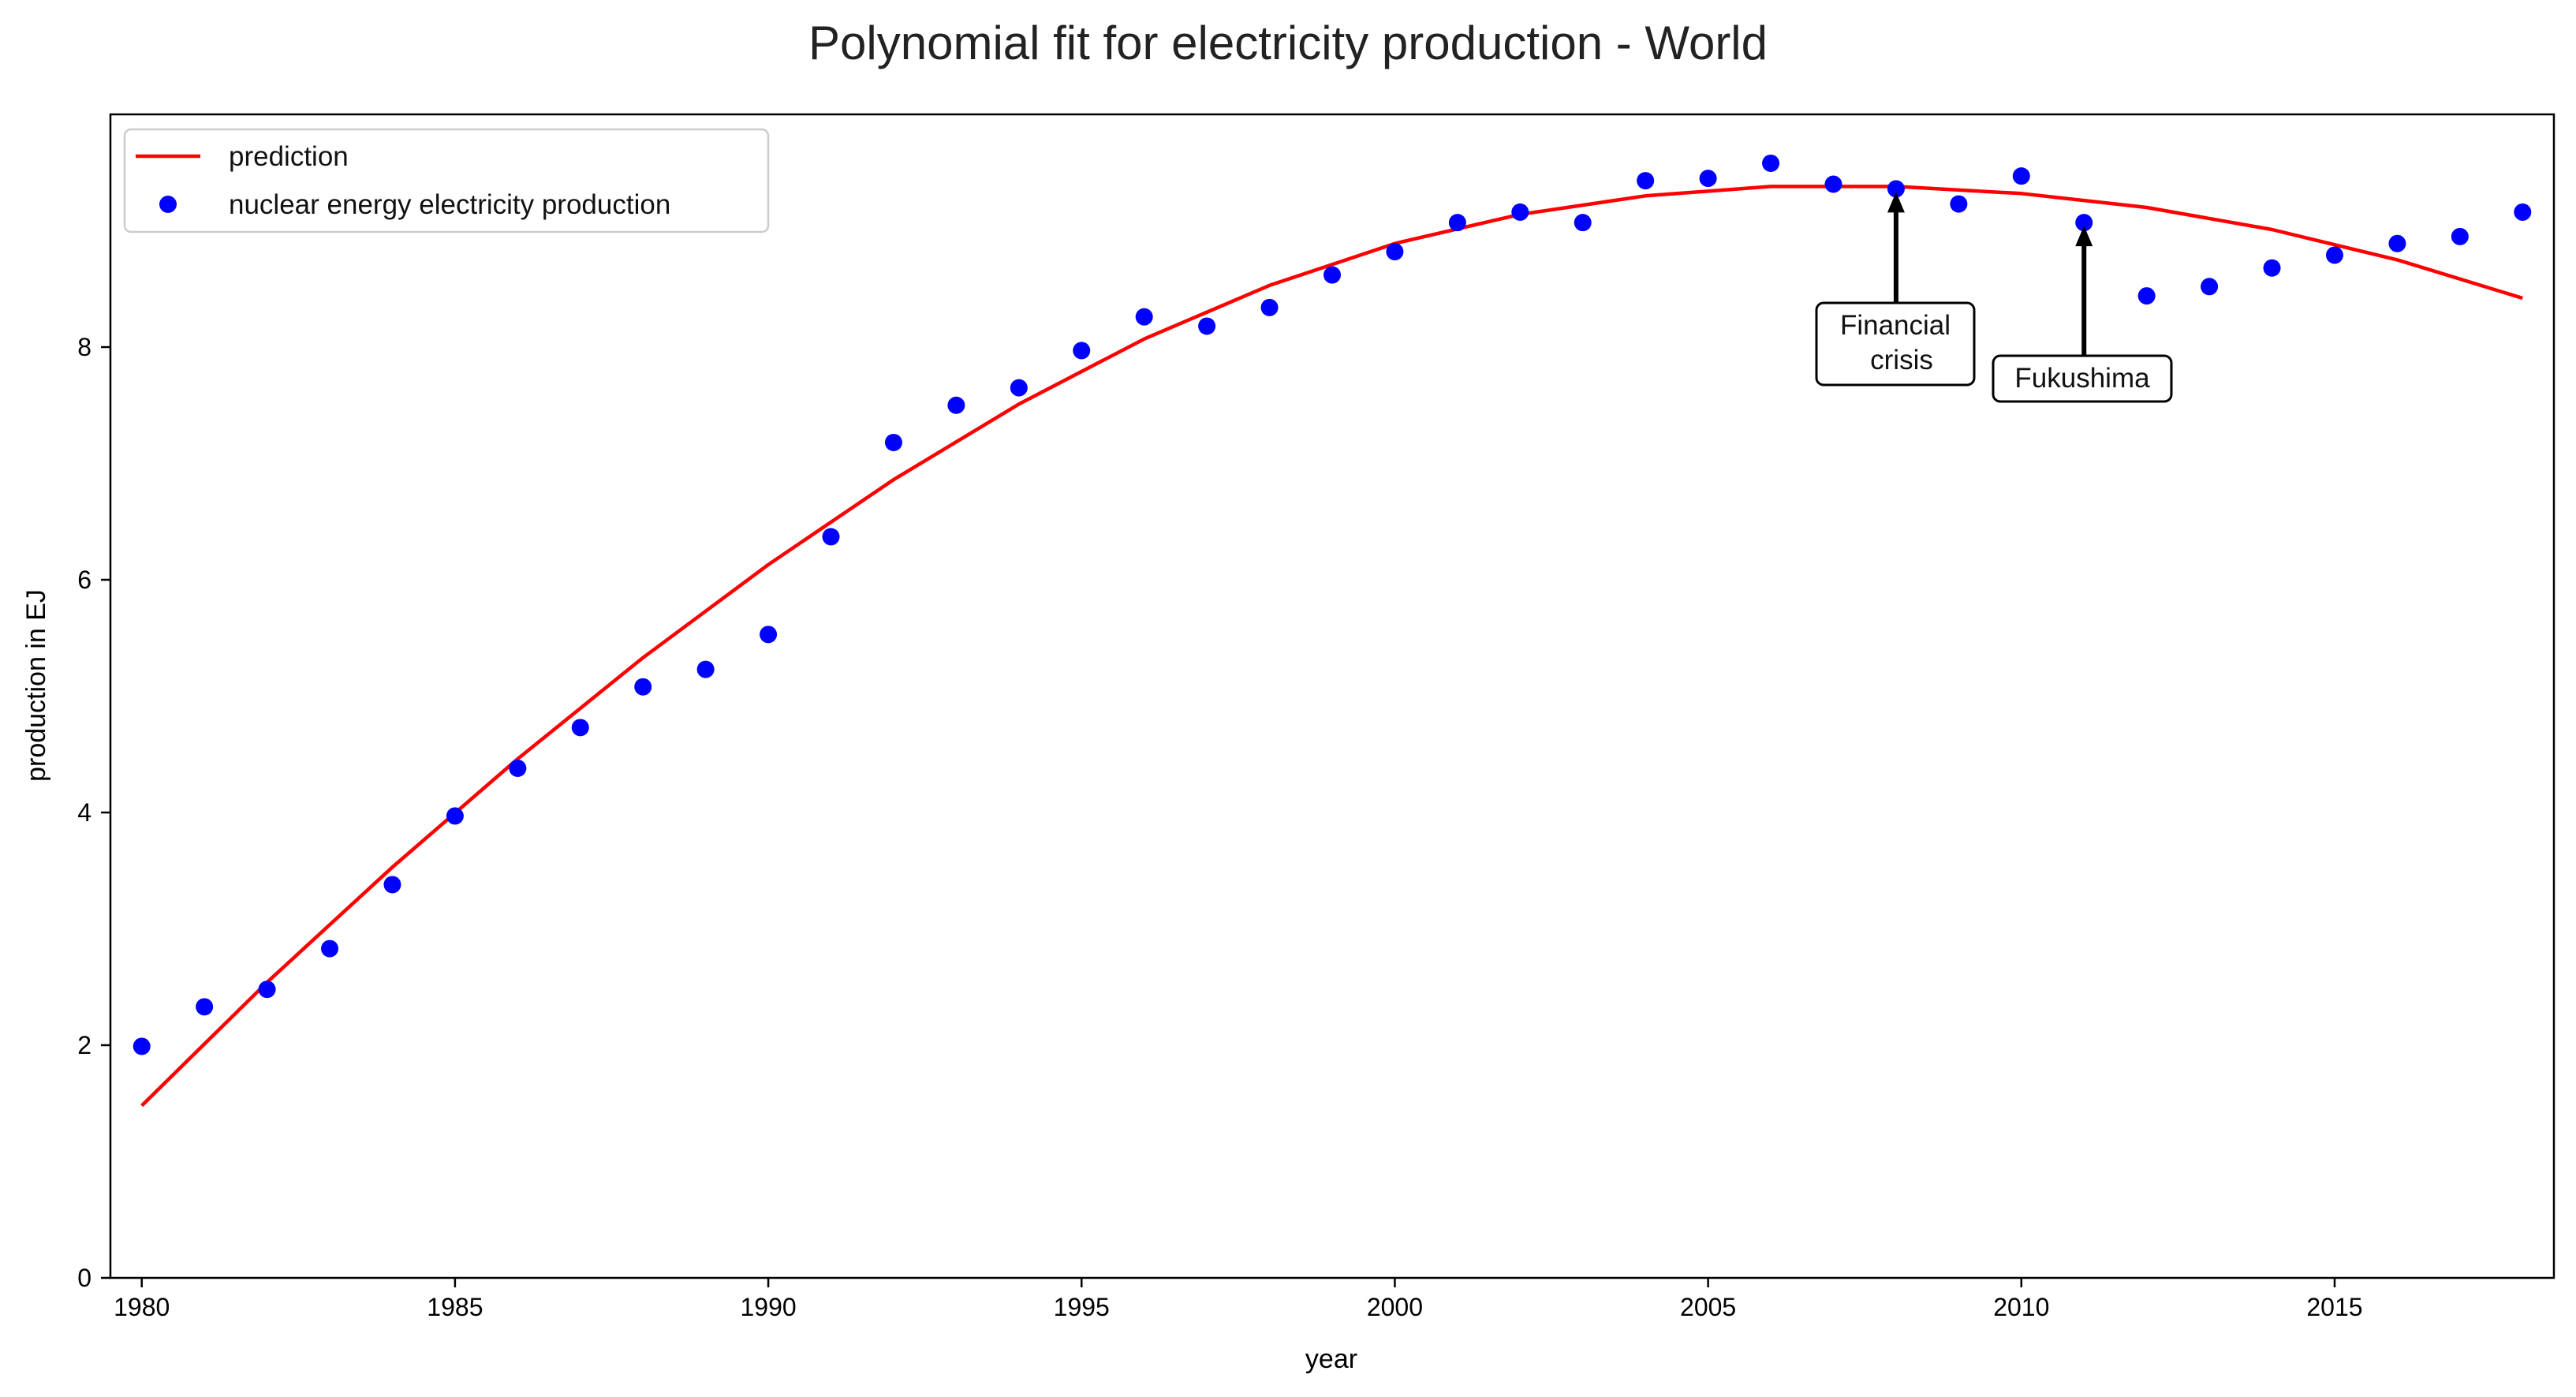 Image resolution: width=2576 pixels, height=1397 pixels. What do you see at coordinates (289, 156) in the screenshot?
I see `legend-label: prediction` at bounding box center [289, 156].